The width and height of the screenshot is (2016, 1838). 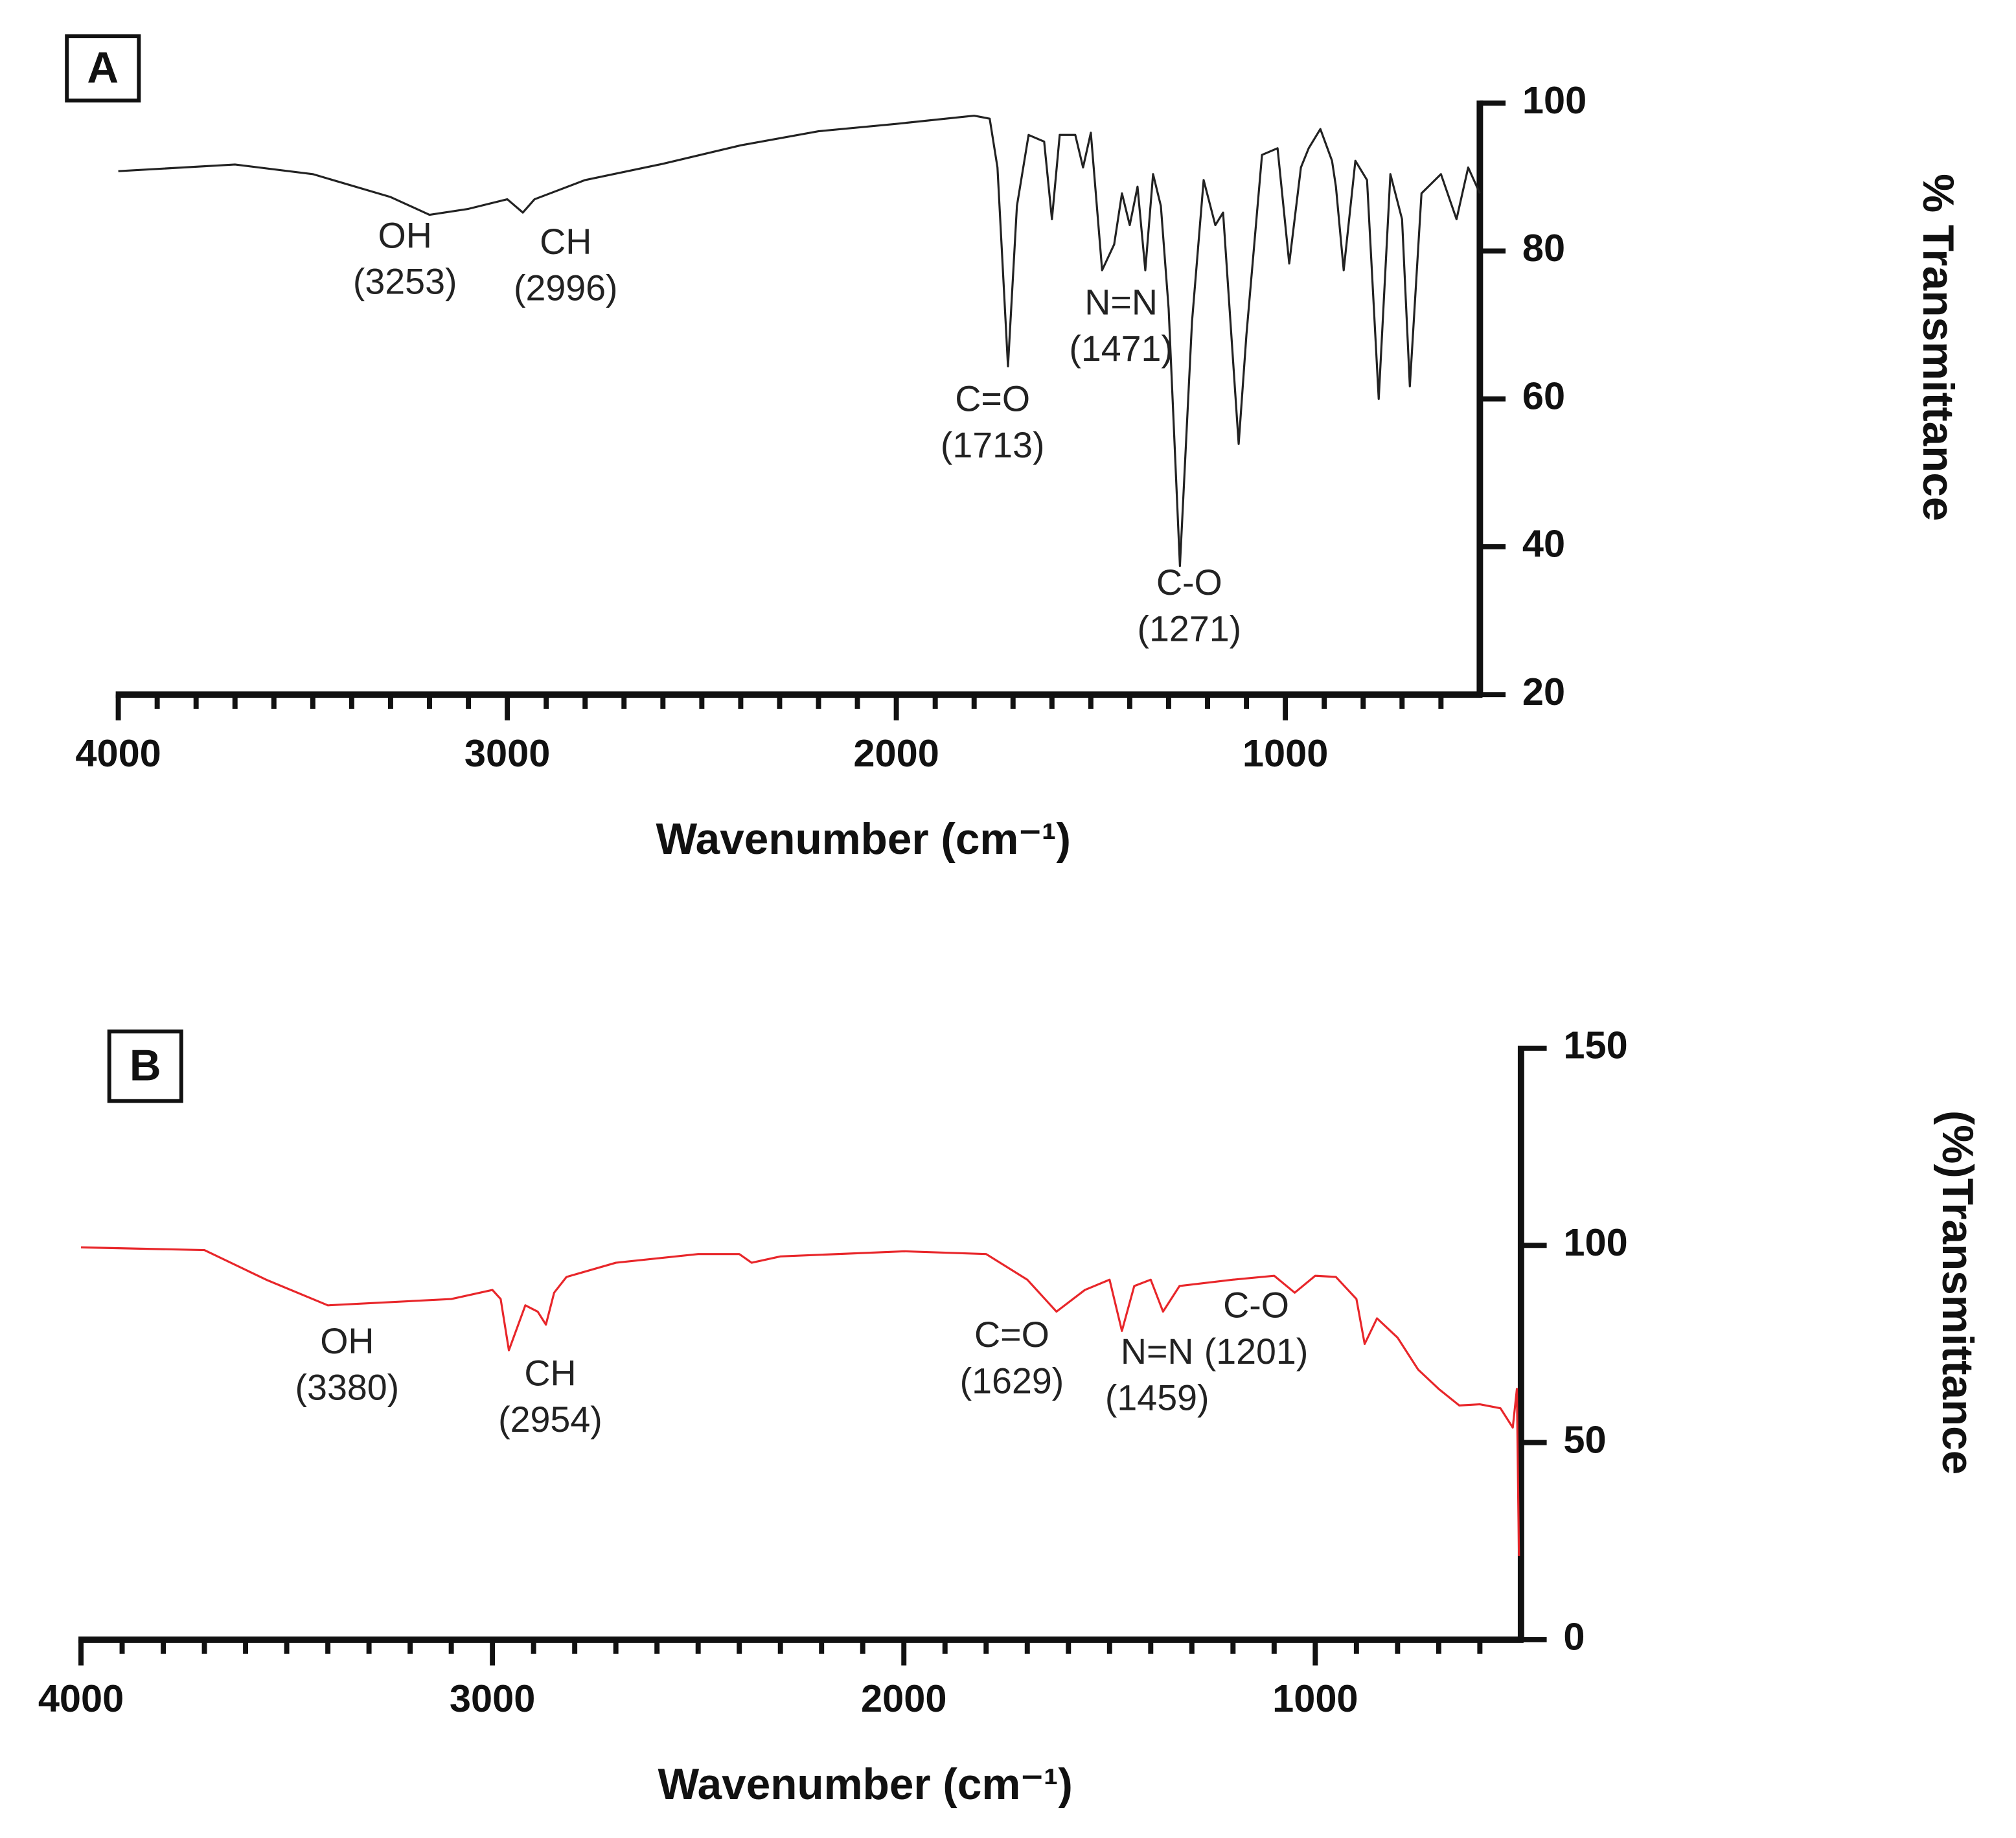 I want to click on annotation-wavenumber: (1201), so click(x=1256, y=1351).